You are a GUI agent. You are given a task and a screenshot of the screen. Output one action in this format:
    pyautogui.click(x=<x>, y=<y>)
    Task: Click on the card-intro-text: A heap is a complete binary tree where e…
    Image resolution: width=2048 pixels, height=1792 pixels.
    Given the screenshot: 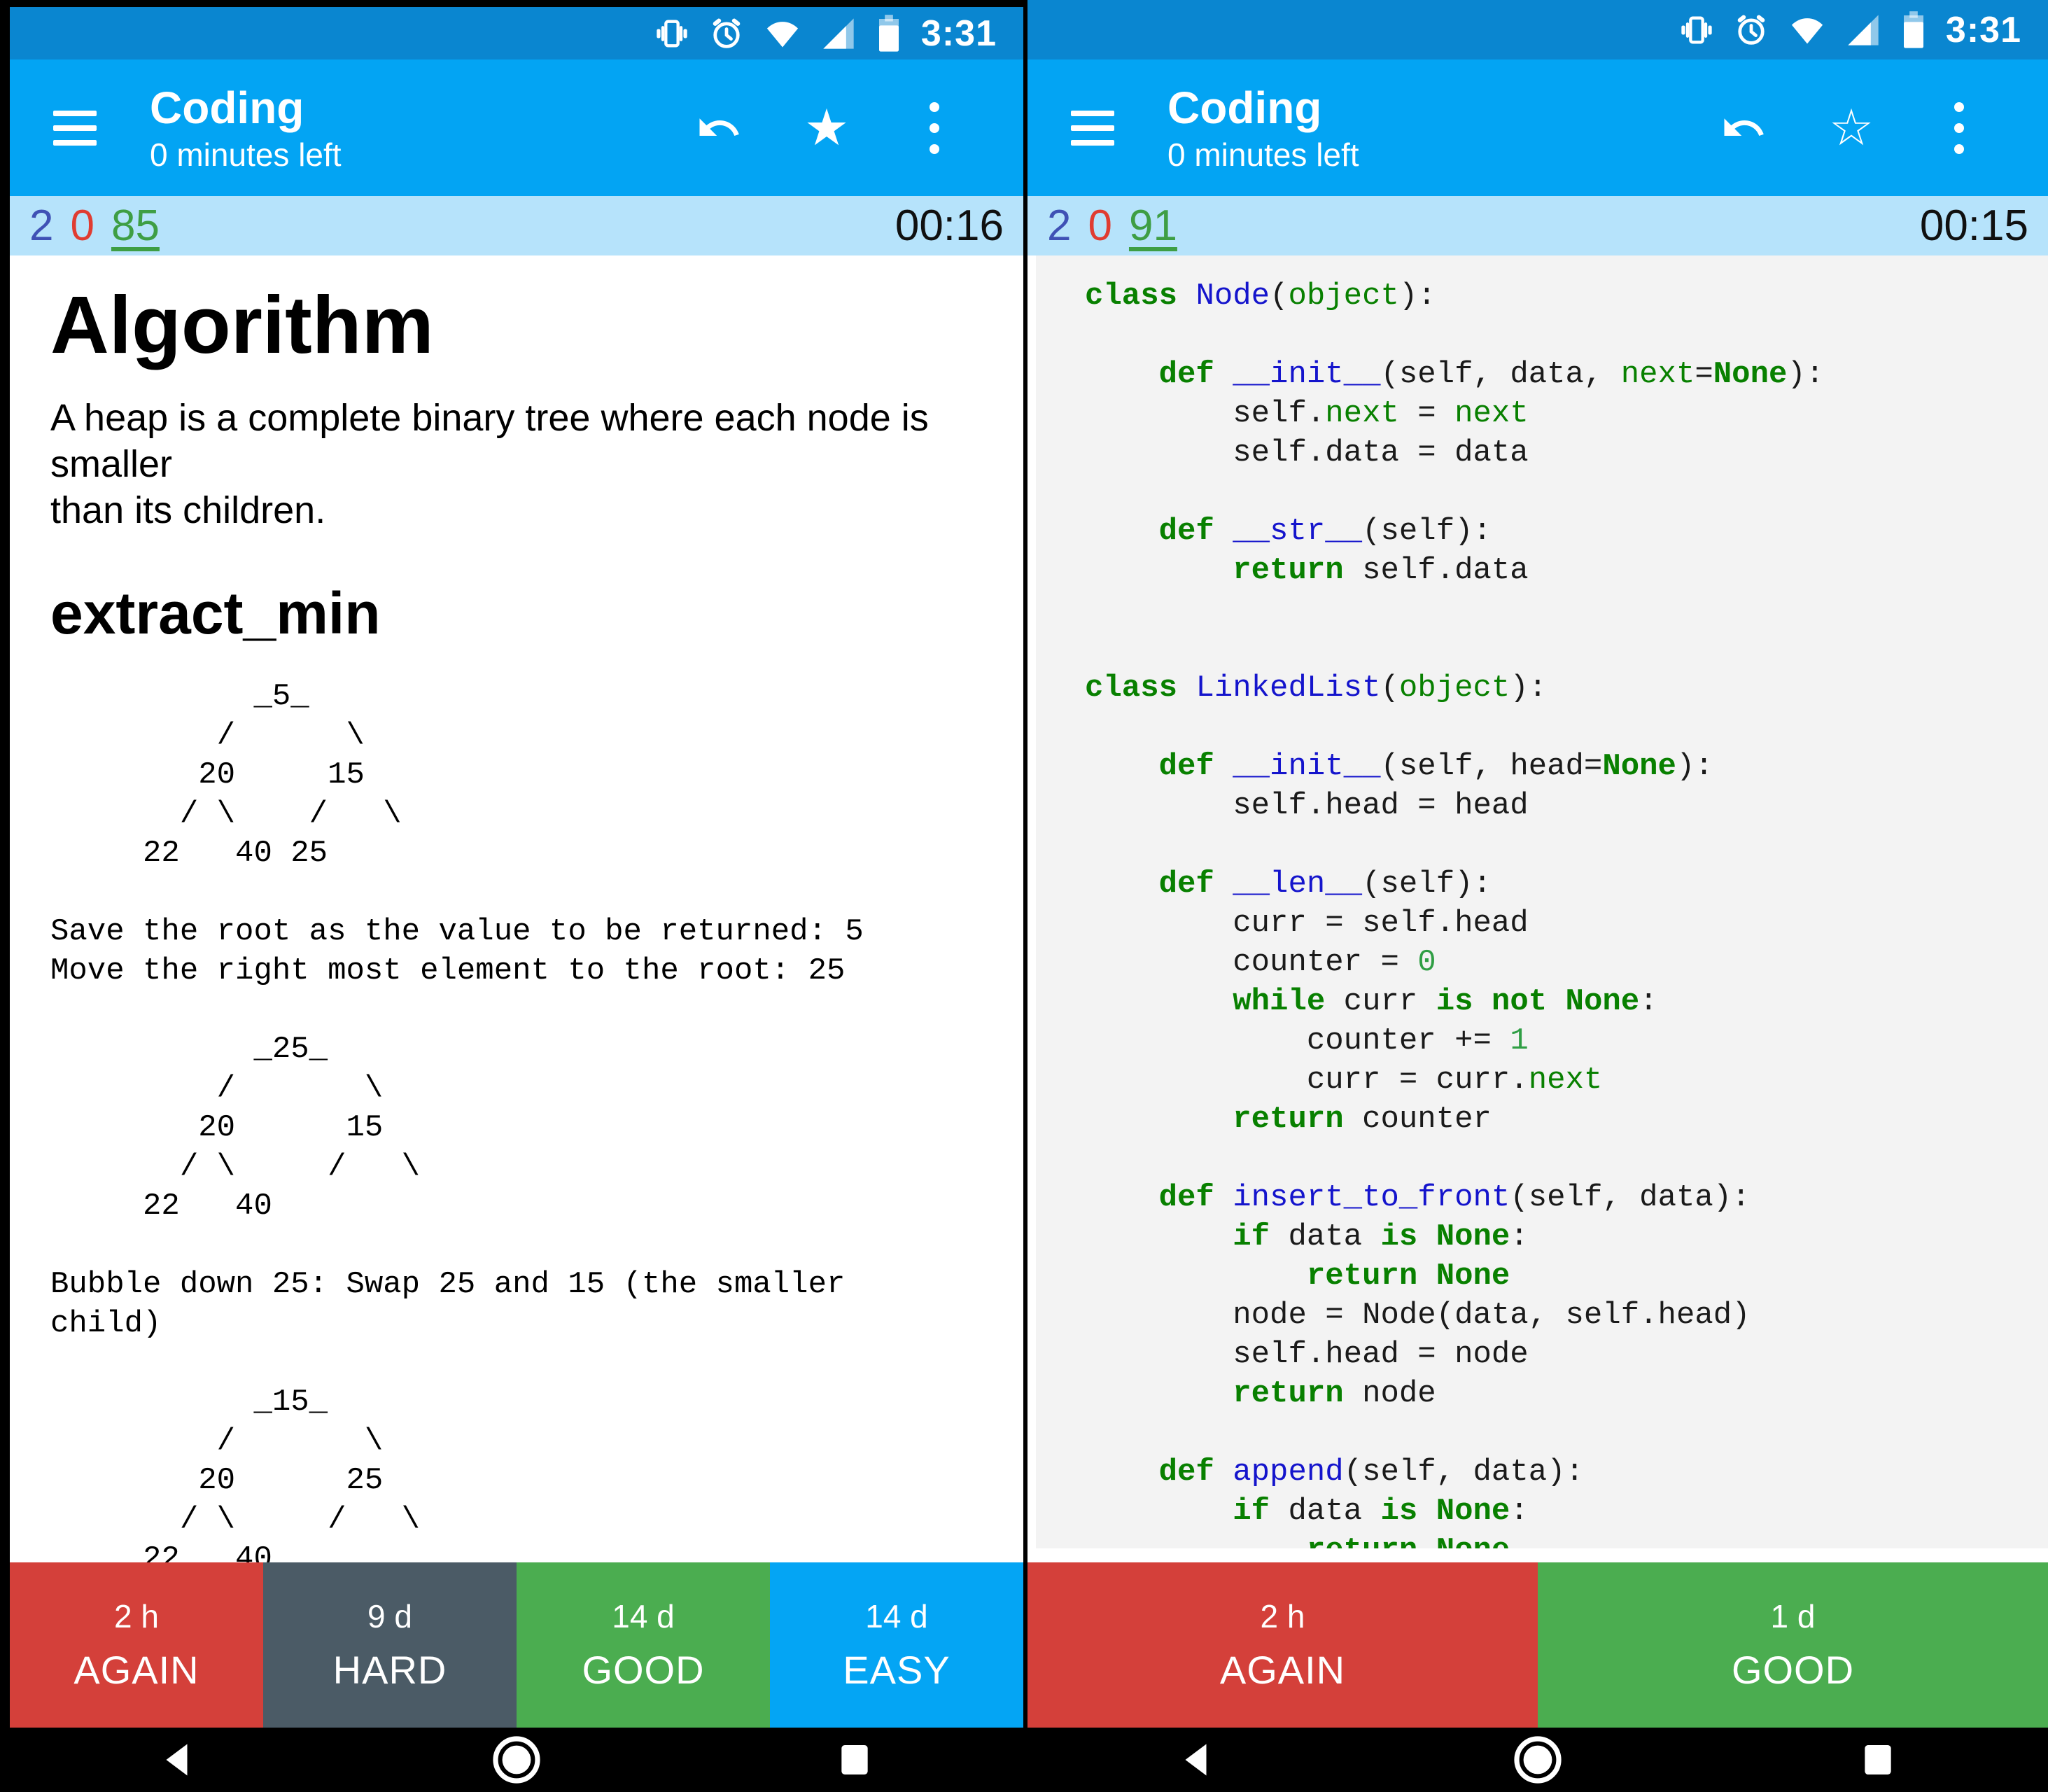 What is the action you would take?
    pyautogui.click(x=490, y=464)
    